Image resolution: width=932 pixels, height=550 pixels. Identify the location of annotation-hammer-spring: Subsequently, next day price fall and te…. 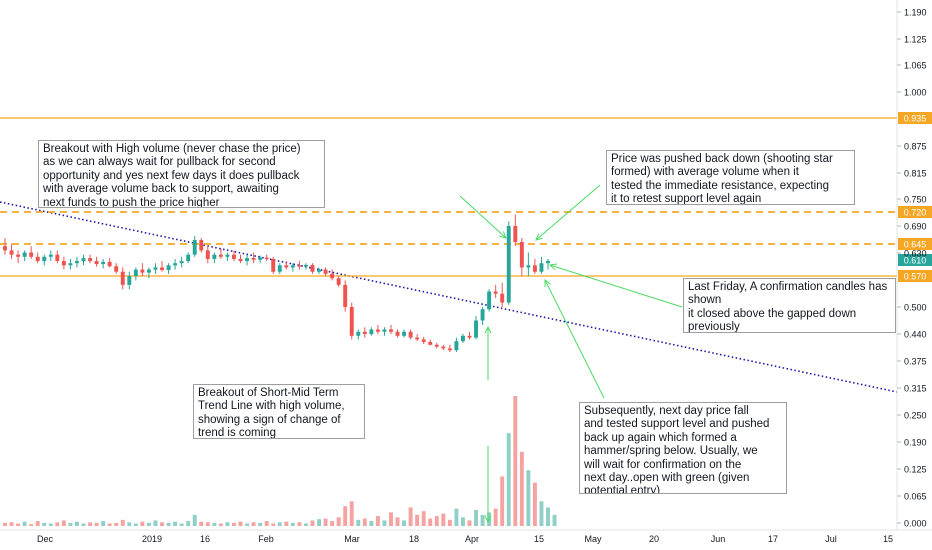
(683, 448).